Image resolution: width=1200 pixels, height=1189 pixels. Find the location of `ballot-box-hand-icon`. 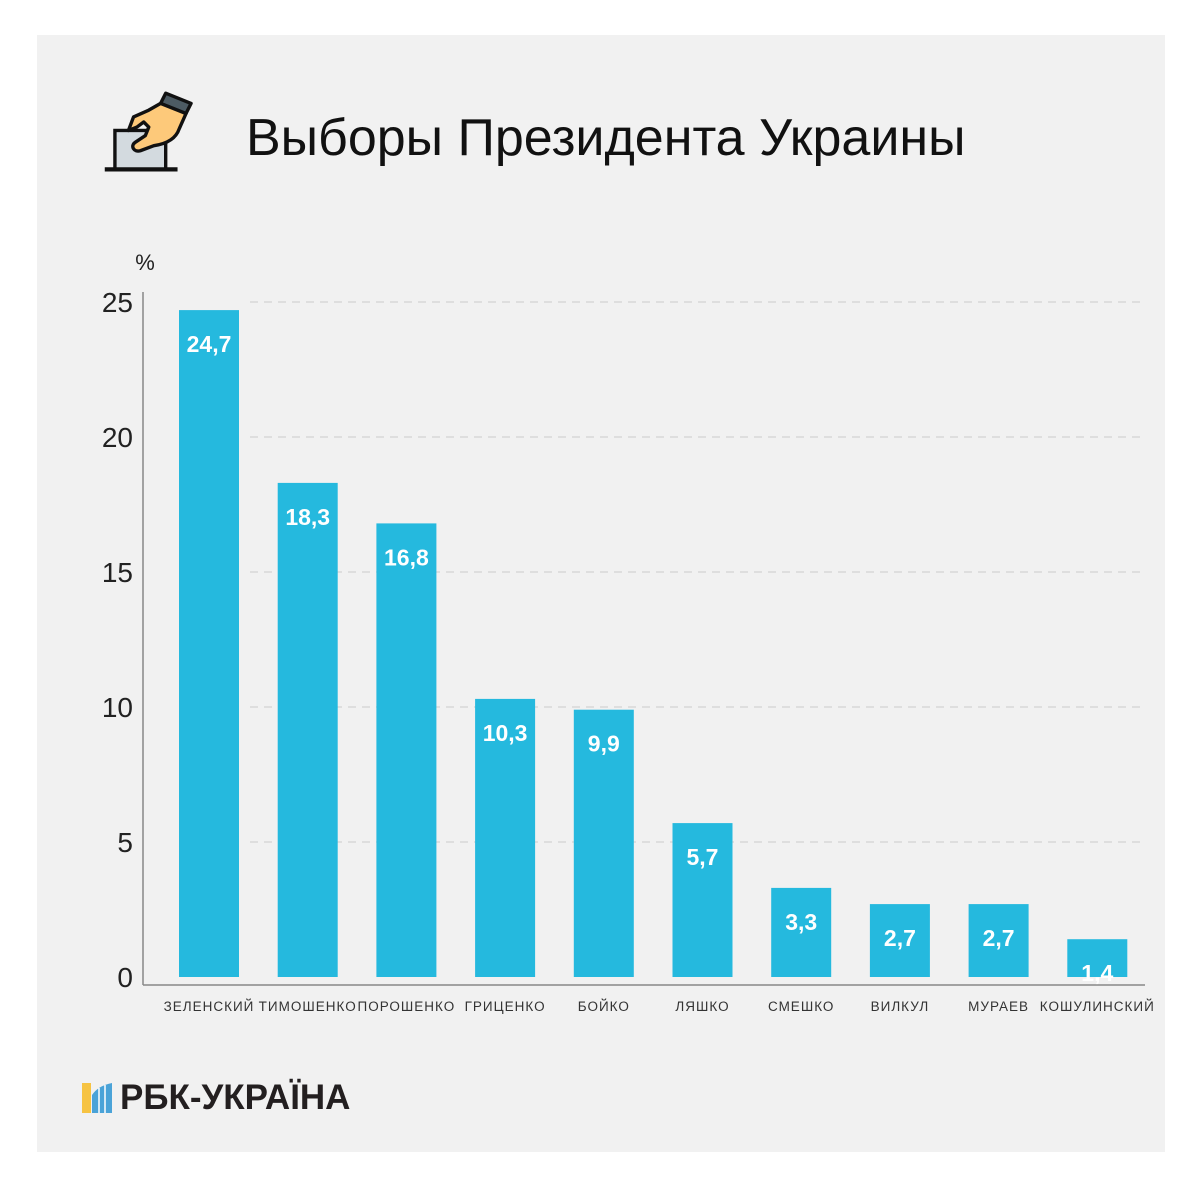

ballot-box-hand-icon is located at coordinates (153, 135).